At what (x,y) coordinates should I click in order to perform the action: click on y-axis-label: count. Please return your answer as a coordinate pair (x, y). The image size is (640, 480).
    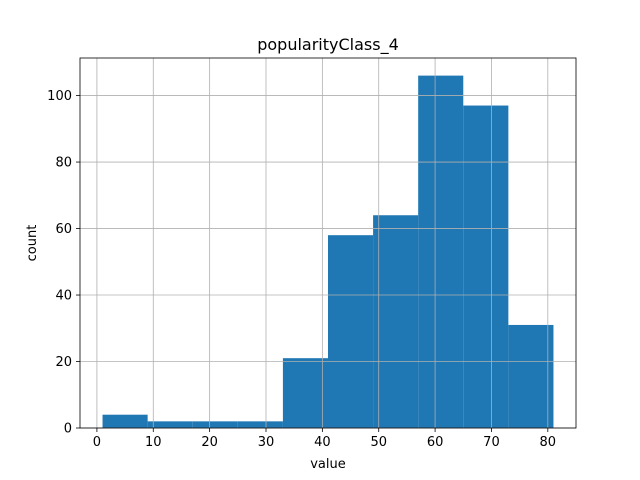
    Looking at the image, I should click on (32, 243).